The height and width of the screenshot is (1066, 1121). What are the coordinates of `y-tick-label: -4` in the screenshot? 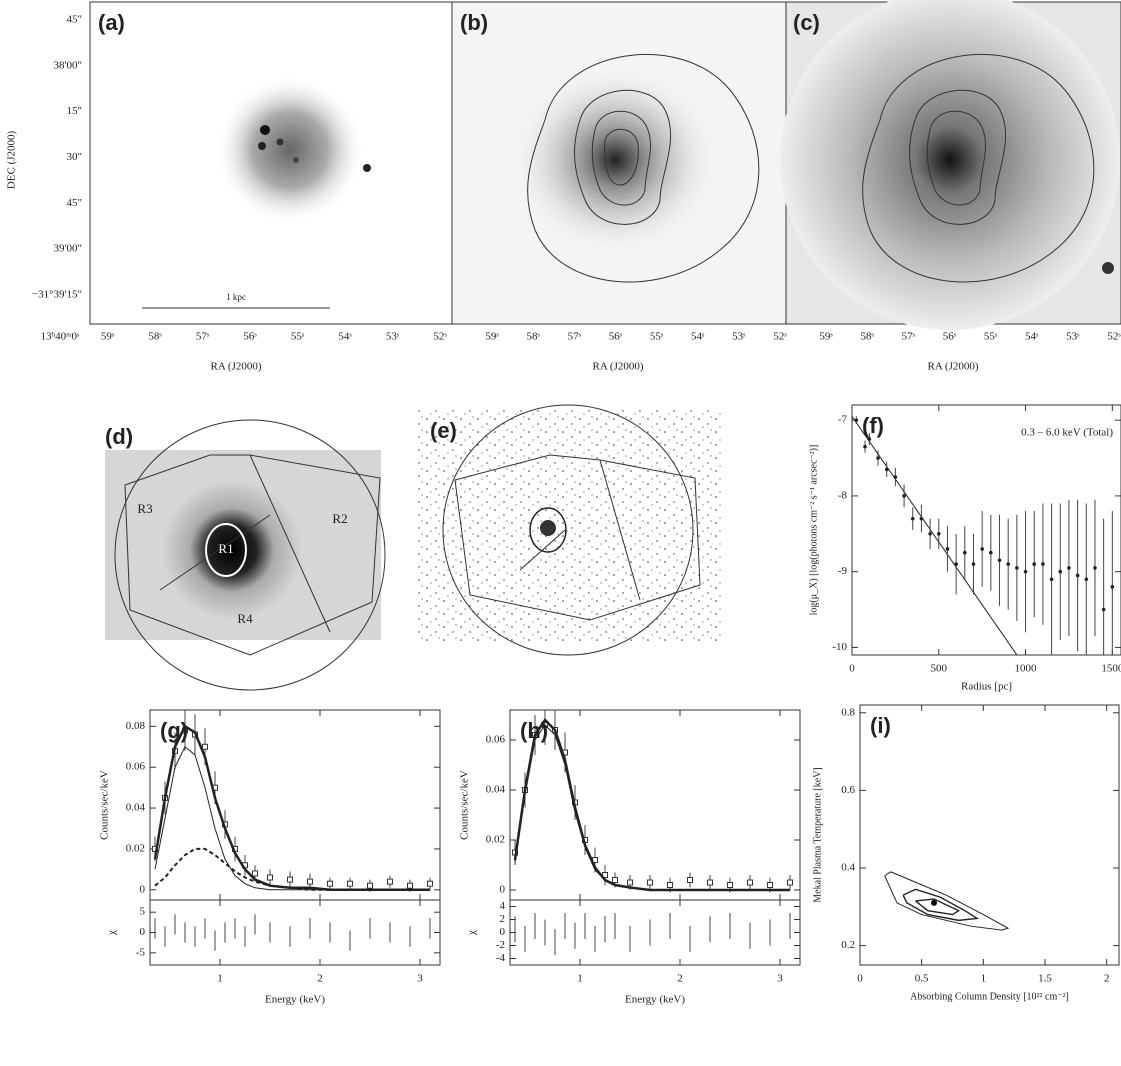 It's located at (501, 958).